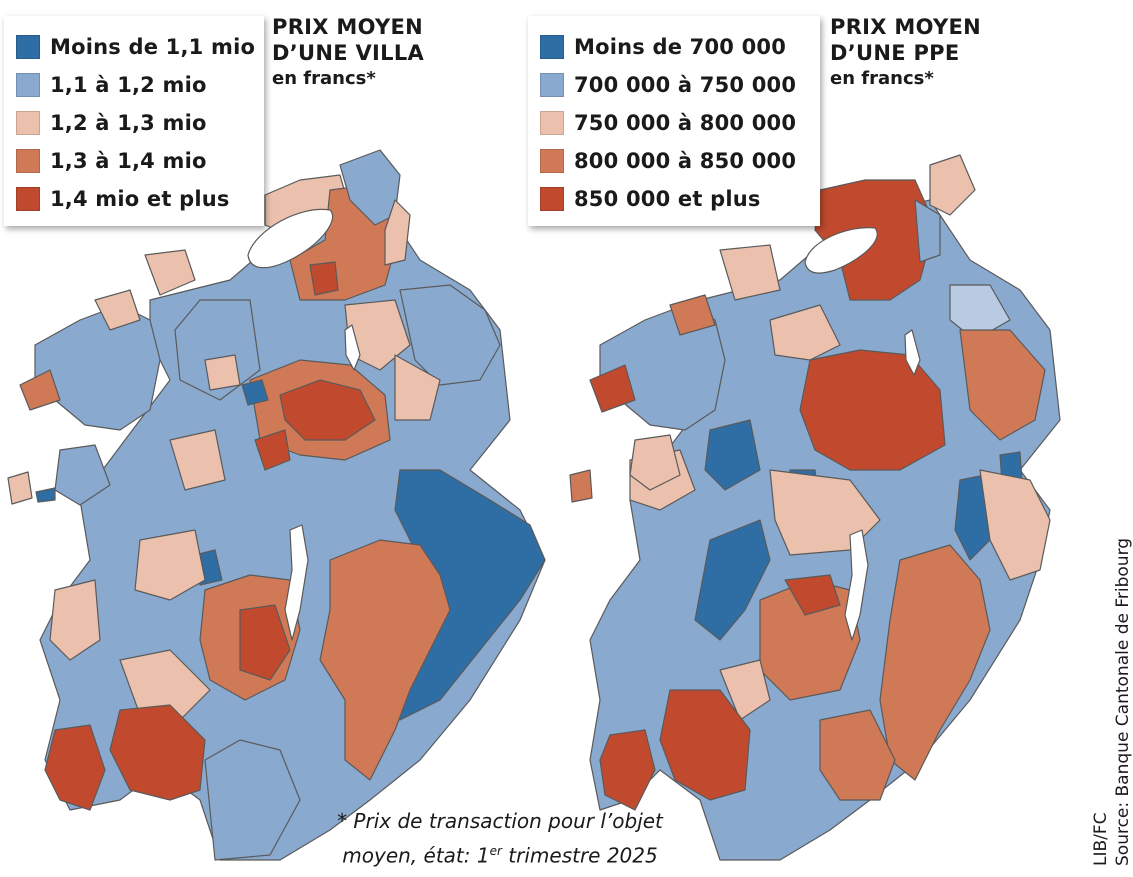 The height and width of the screenshot is (877, 1133). I want to click on legend-label: 850 000 et plus, so click(667, 199).